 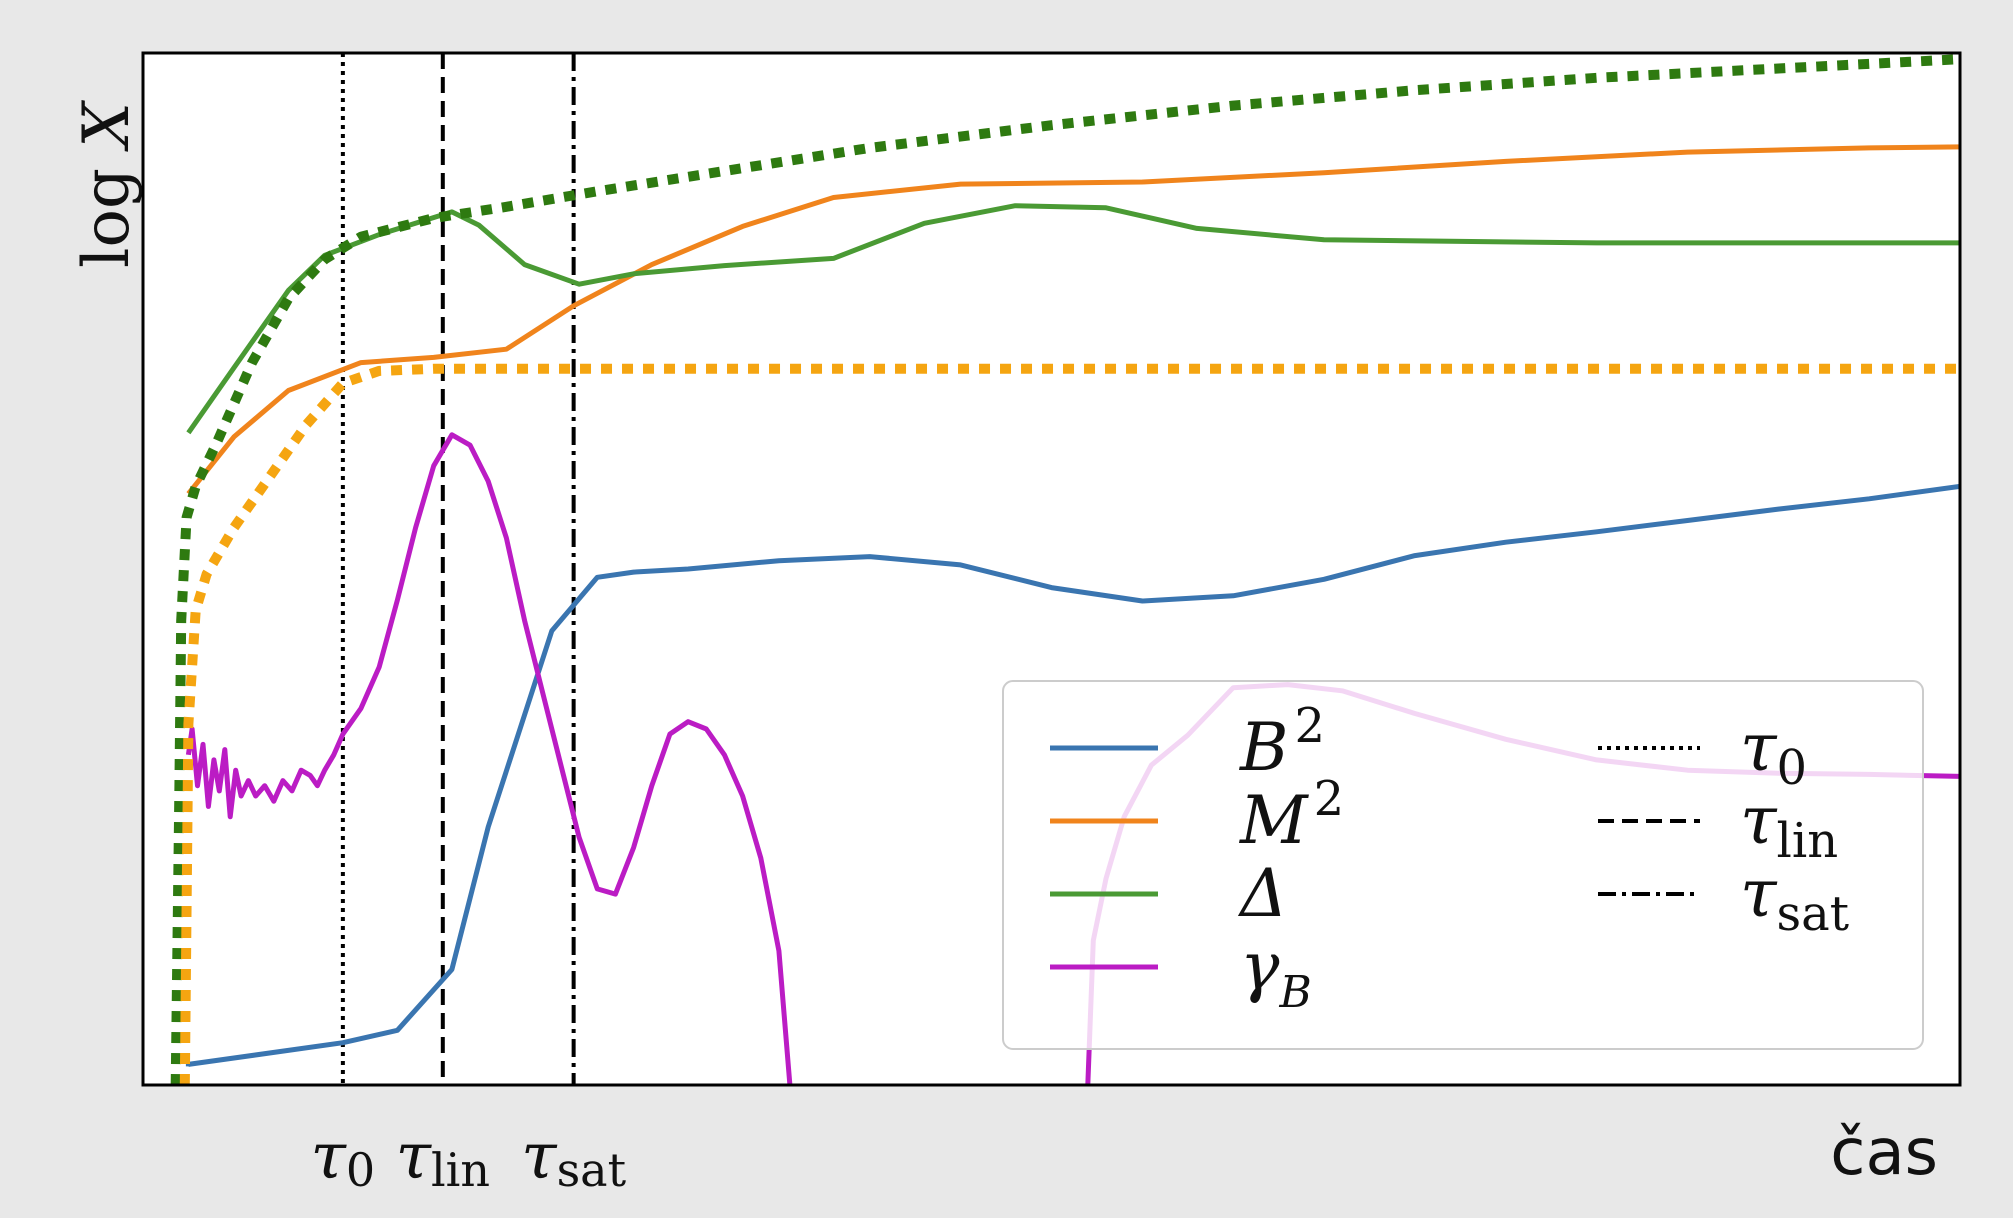 What do you see at coordinates (343, 1158) in the screenshot?
I see `x-tick--0: τ0` at bounding box center [343, 1158].